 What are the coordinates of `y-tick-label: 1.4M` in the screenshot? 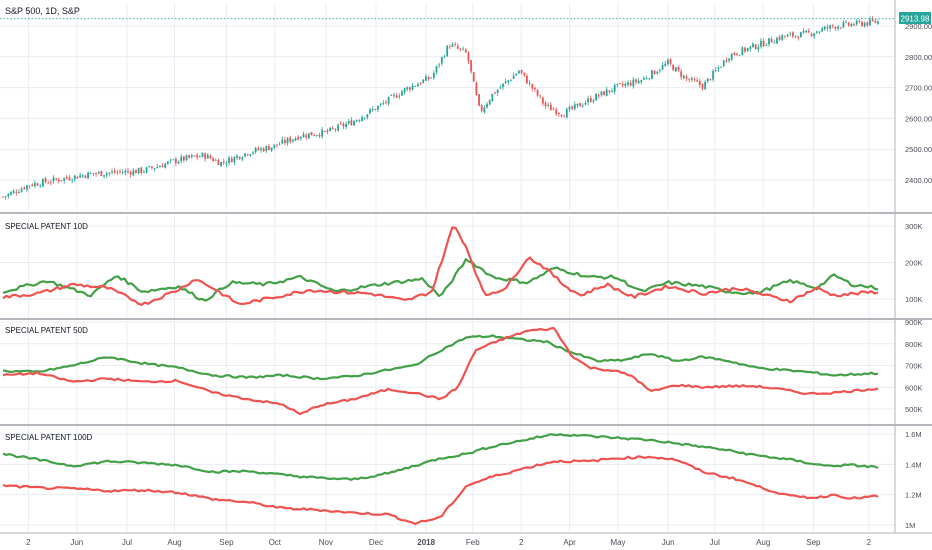 It's located at (913, 464).